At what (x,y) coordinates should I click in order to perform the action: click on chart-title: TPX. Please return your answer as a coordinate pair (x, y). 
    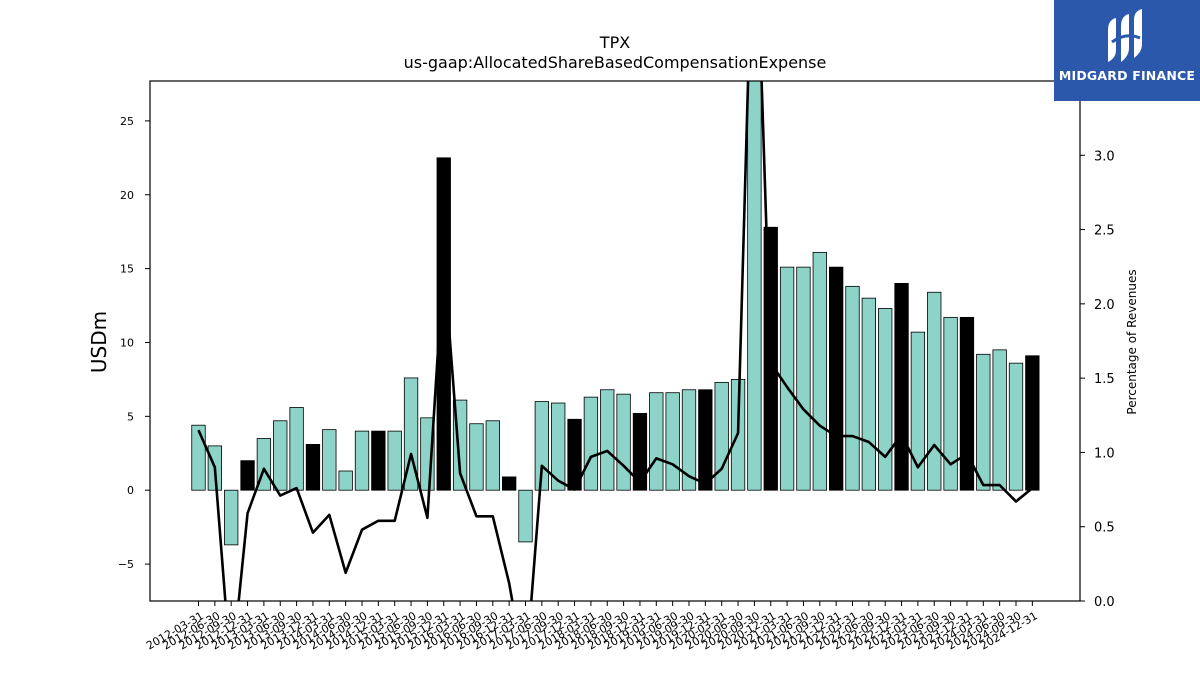
    Looking at the image, I should click on (614, 42).